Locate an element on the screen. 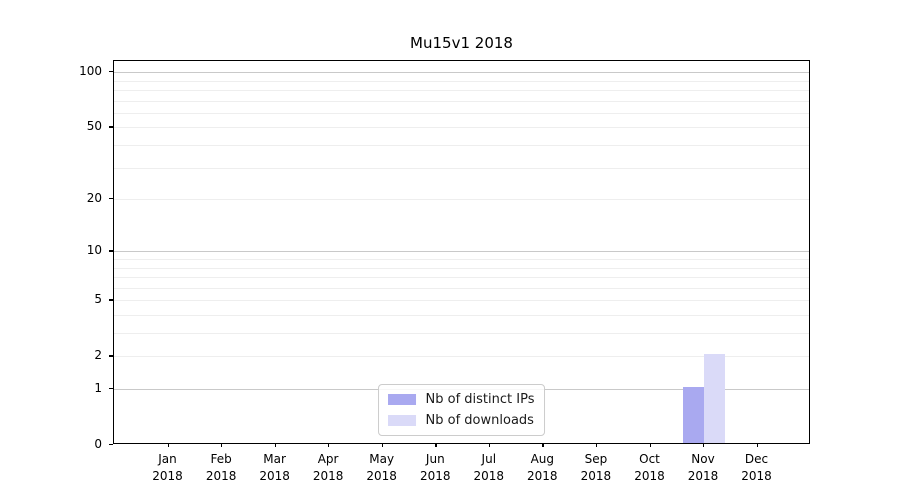 The height and width of the screenshot is (500, 900). bar-nb-of-distinct-ips is located at coordinates (693, 415).